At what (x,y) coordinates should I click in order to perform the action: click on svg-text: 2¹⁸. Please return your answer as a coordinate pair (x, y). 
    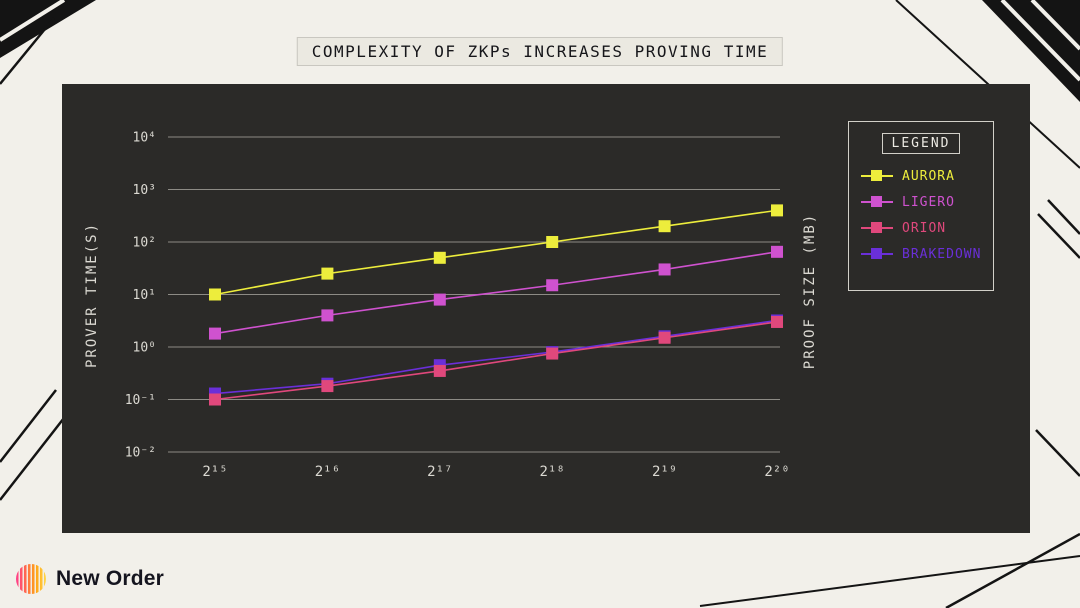
    Looking at the image, I should click on (552, 472).